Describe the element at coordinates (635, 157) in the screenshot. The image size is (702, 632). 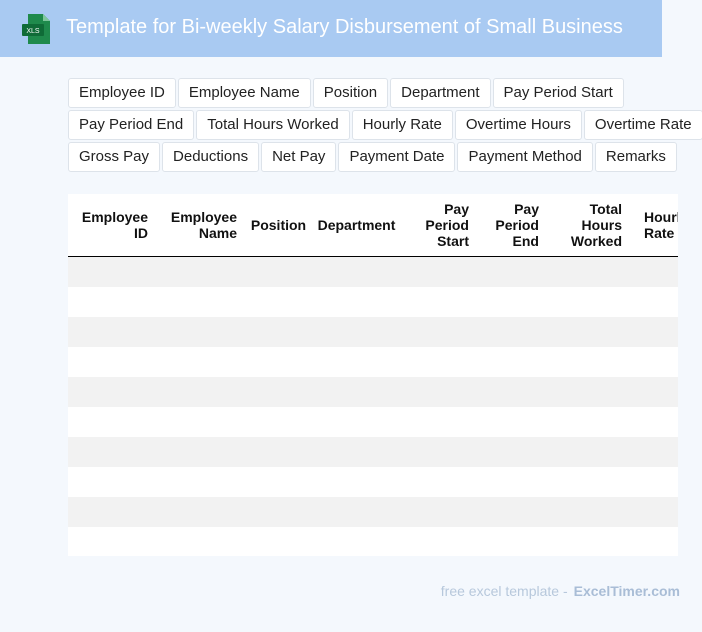
I see `field-chip: Remarks` at that location.